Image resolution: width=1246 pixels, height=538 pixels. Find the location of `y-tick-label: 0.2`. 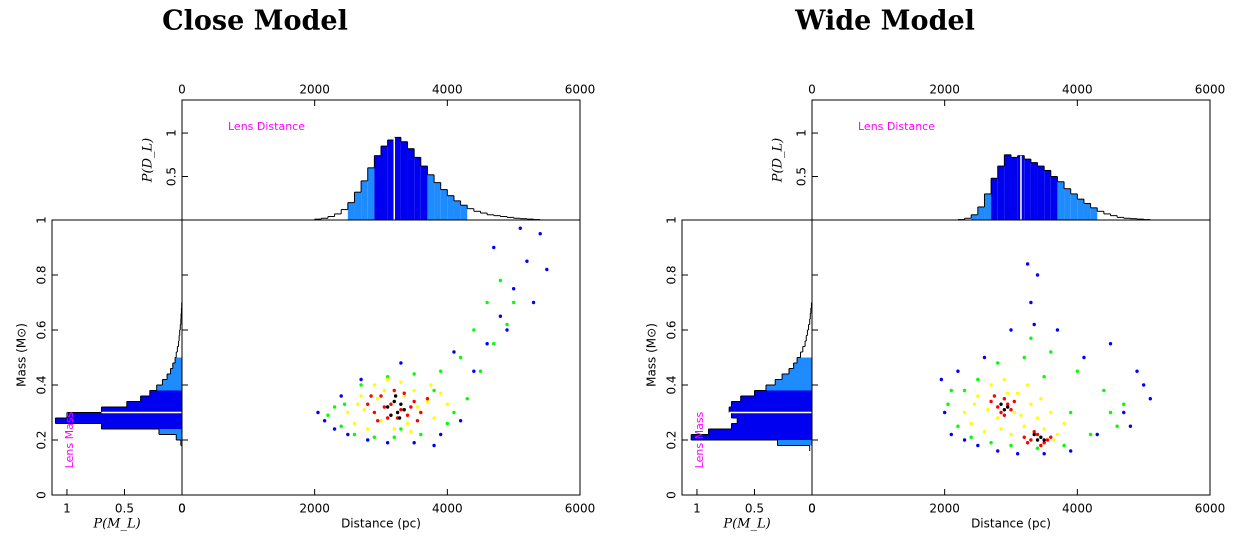

y-tick-label: 0.2 is located at coordinates (42, 439).